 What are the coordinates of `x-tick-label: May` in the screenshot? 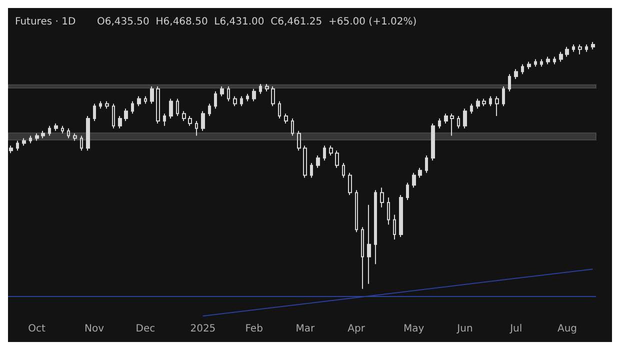 It's located at (414, 329).